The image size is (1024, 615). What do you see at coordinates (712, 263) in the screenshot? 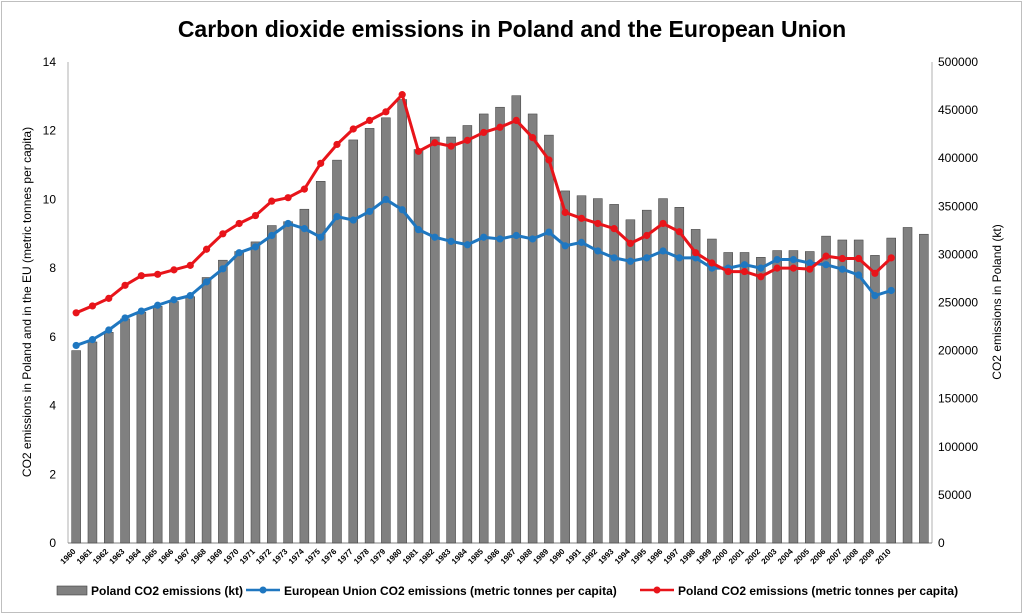
I see `poland-point-1999` at bounding box center [712, 263].